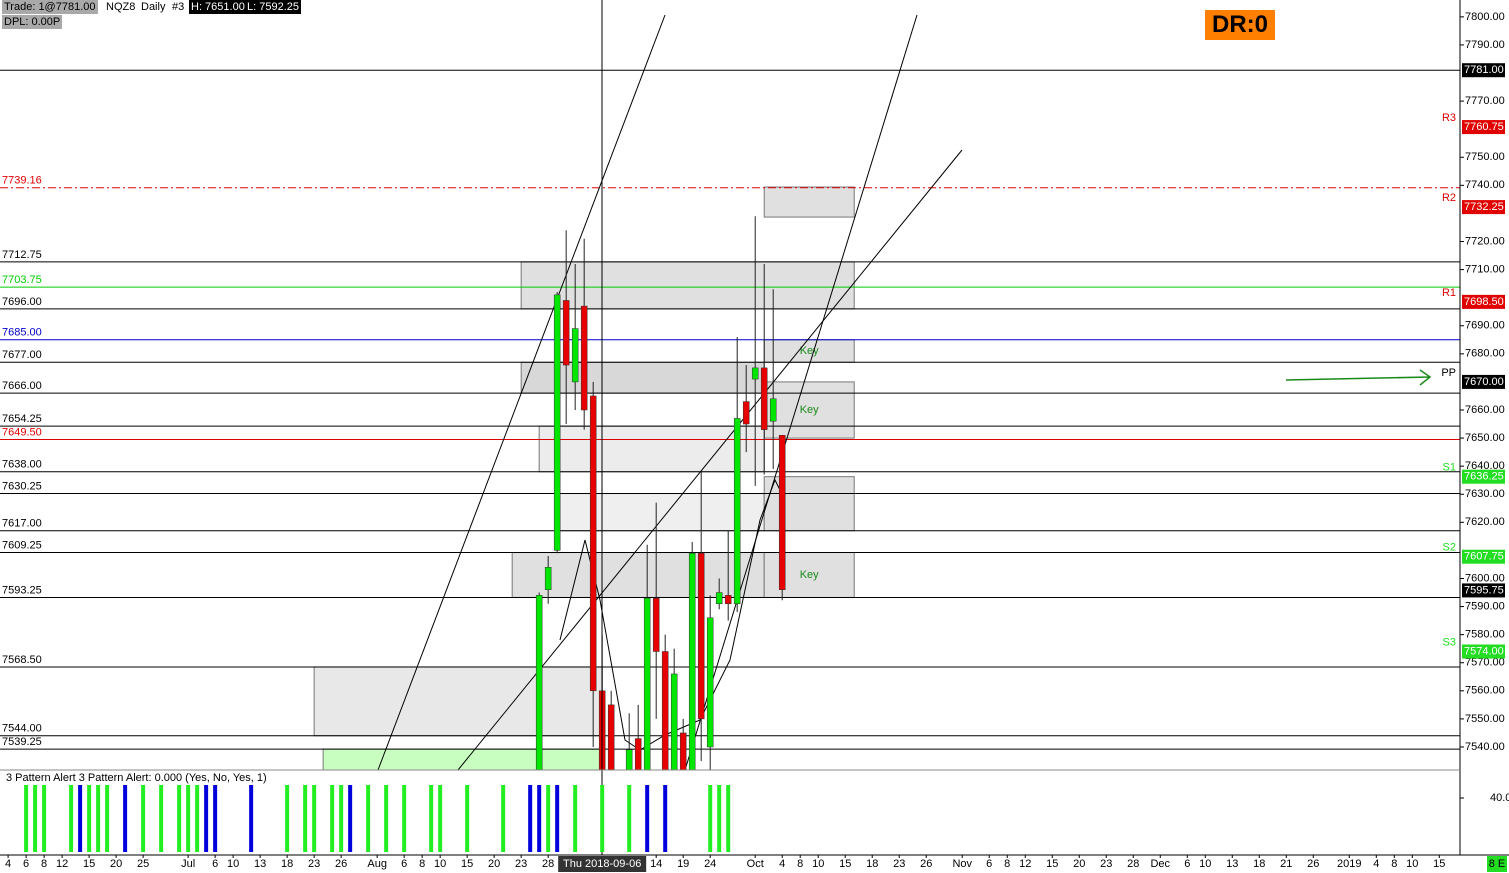 This screenshot has width=1509, height=873. What do you see at coordinates (1485, 494) in the screenshot?
I see `y-tick-label: 7630.00` at bounding box center [1485, 494].